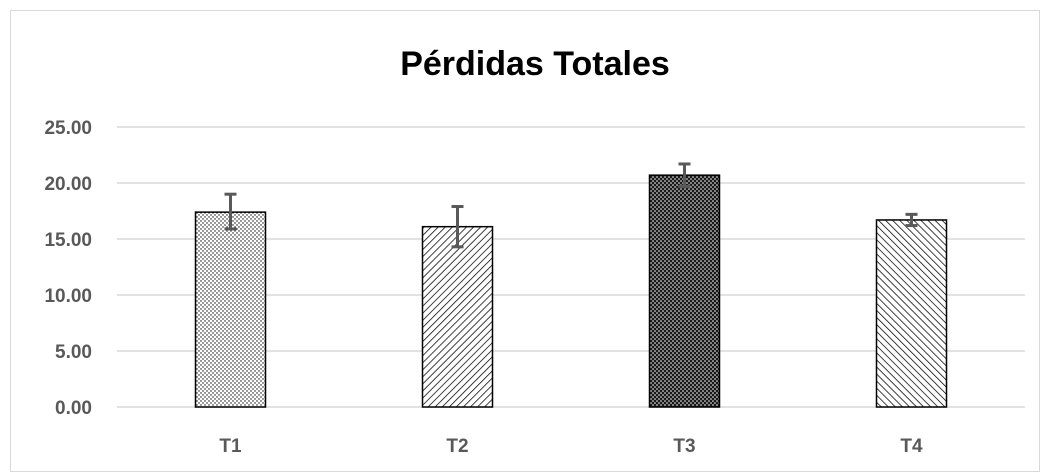 The width and height of the screenshot is (1043, 474). I want to click on bar-t3, so click(684, 291).